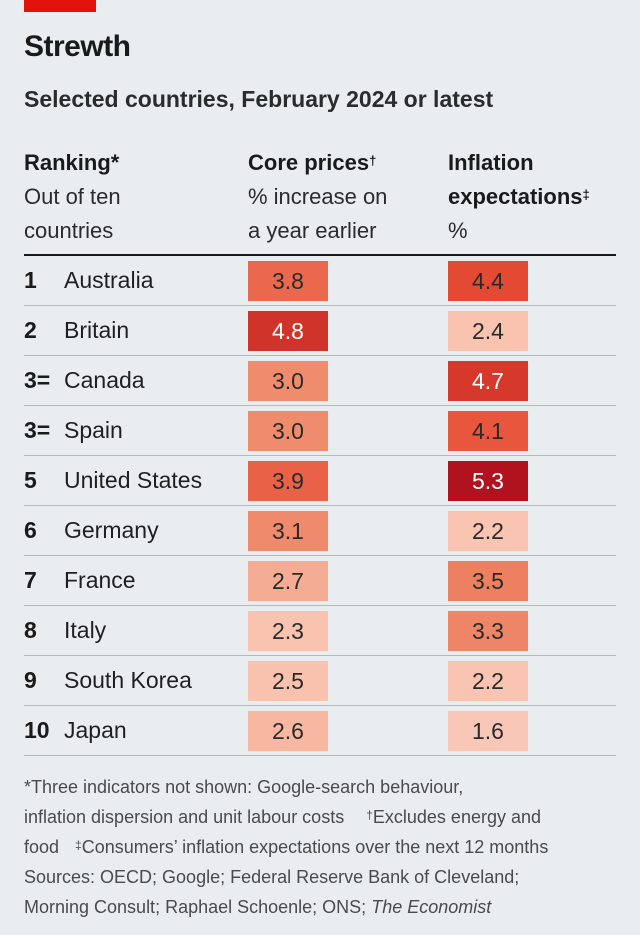  I want to click on ranking-header-sub2: countries, so click(69, 230).